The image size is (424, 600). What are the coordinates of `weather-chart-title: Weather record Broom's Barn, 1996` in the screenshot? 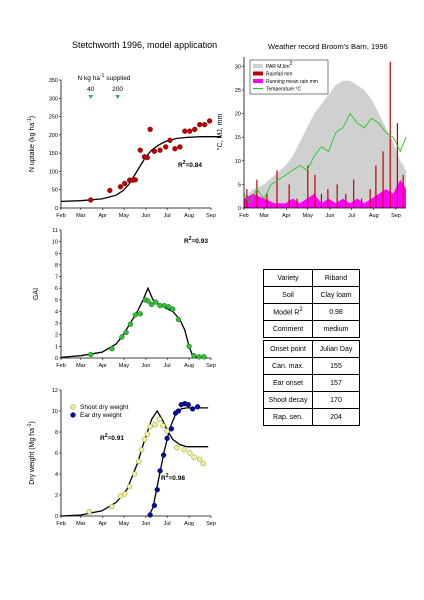 It's located at (328, 46).